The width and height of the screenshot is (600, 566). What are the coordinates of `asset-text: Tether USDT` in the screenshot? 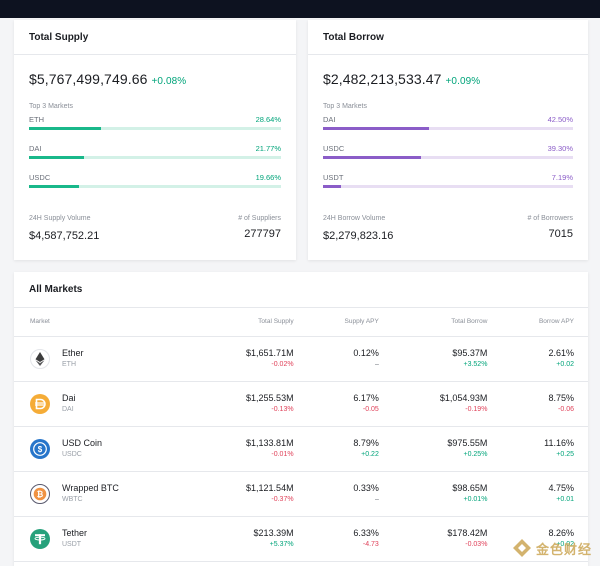 It's located at (74, 538).